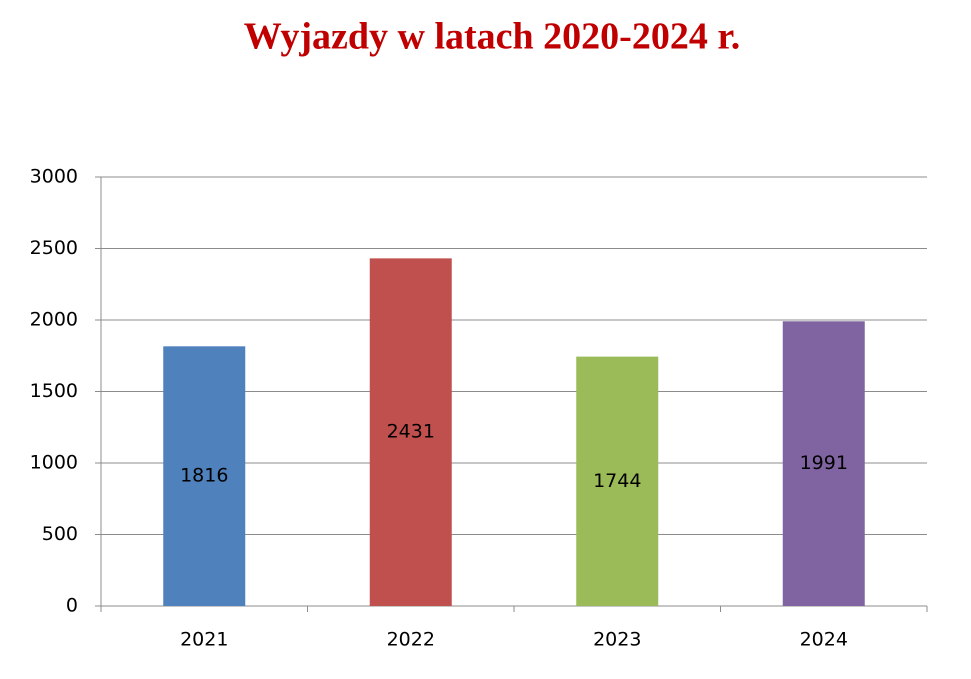 Image resolution: width=971 pixels, height=679 pixels. I want to click on data-label: 1744, so click(617, 481).